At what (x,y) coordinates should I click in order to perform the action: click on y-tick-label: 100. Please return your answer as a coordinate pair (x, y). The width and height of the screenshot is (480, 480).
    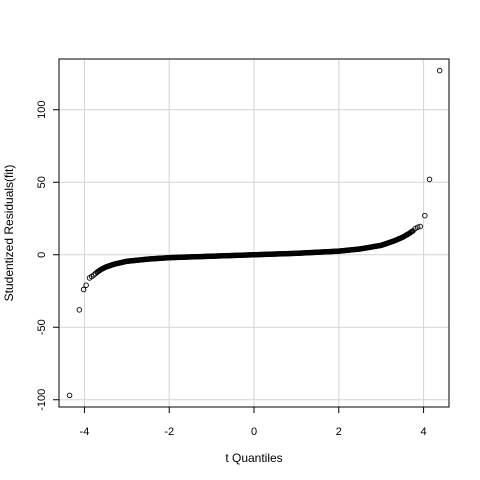
    Looking at the image, I should click on (42, 110).